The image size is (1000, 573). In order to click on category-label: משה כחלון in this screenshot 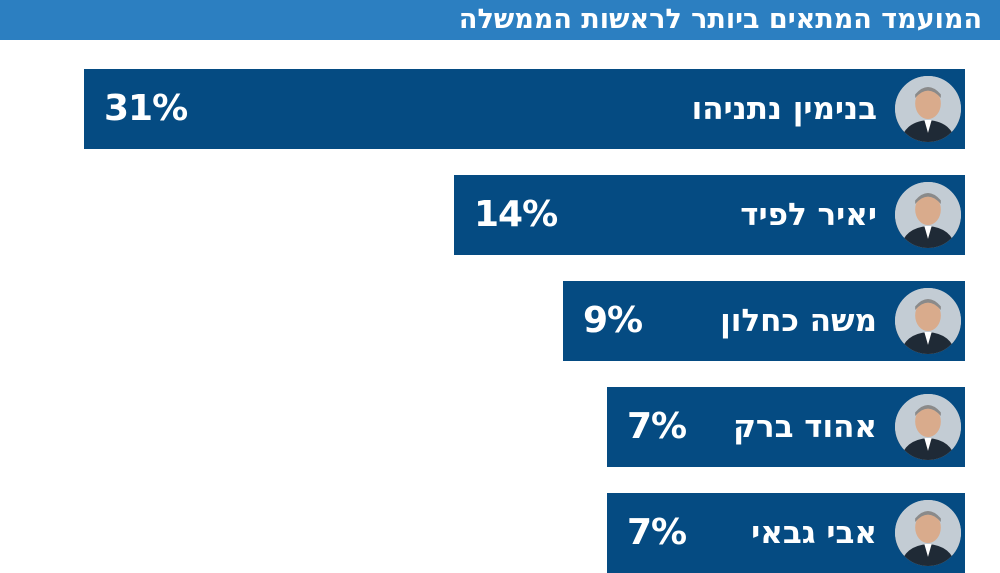, I will do `click(798, 321)`.